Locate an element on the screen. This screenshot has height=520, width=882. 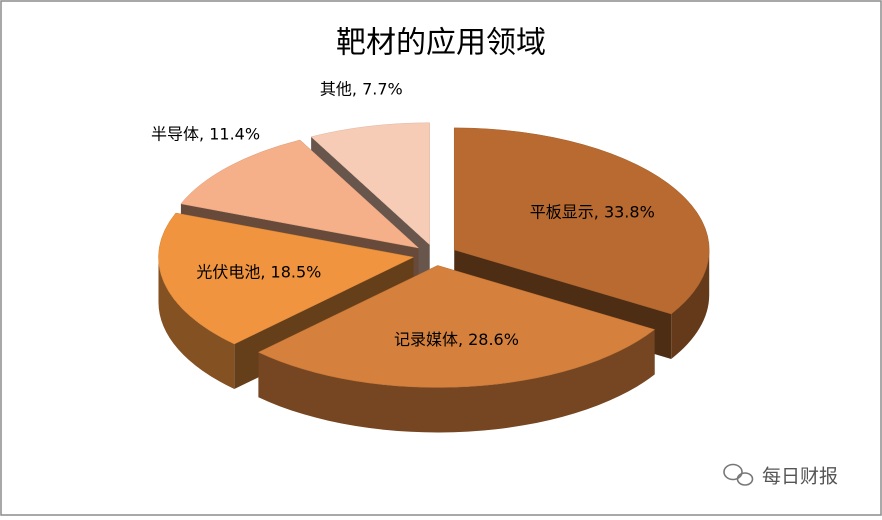
data-label: 记录媒体, 28.6% is located at coordinates (456, 339).